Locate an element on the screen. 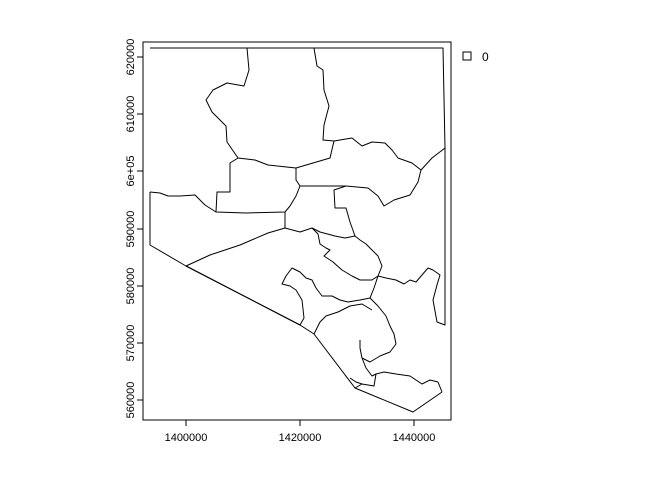 Image resolution: width=672 pixels, height=480 pixels. y-tick-label: 6e+05 is located at coordinates (131, 171).